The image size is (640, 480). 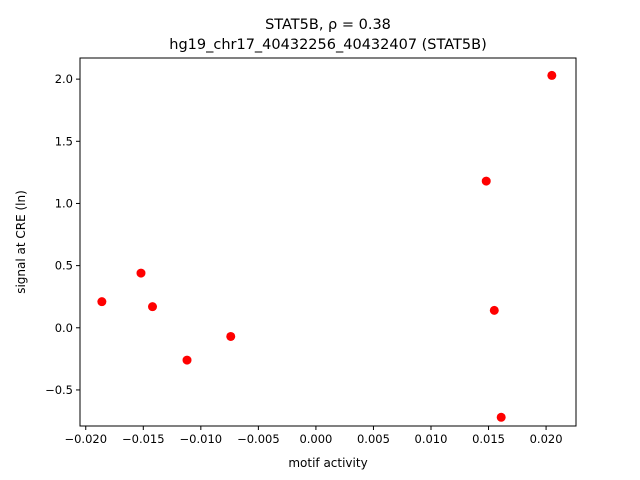 What do you see at coordinates (64, 328) in the screenshot?
I see `y-tick-label: 0.0` at bounding box center [64, 328].